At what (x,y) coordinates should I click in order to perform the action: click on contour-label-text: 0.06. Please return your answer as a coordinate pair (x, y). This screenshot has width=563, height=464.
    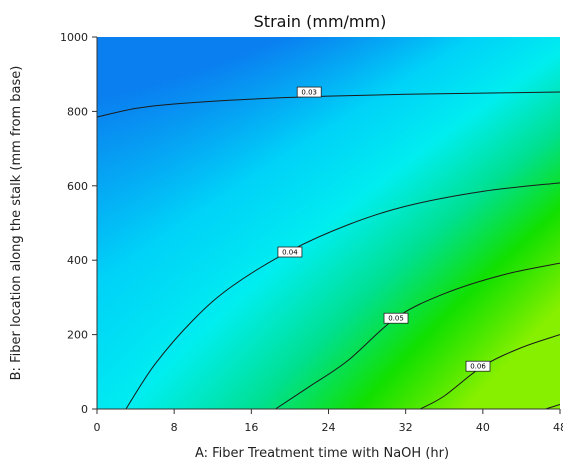
    Looking at the image, I should click on (478, 367).